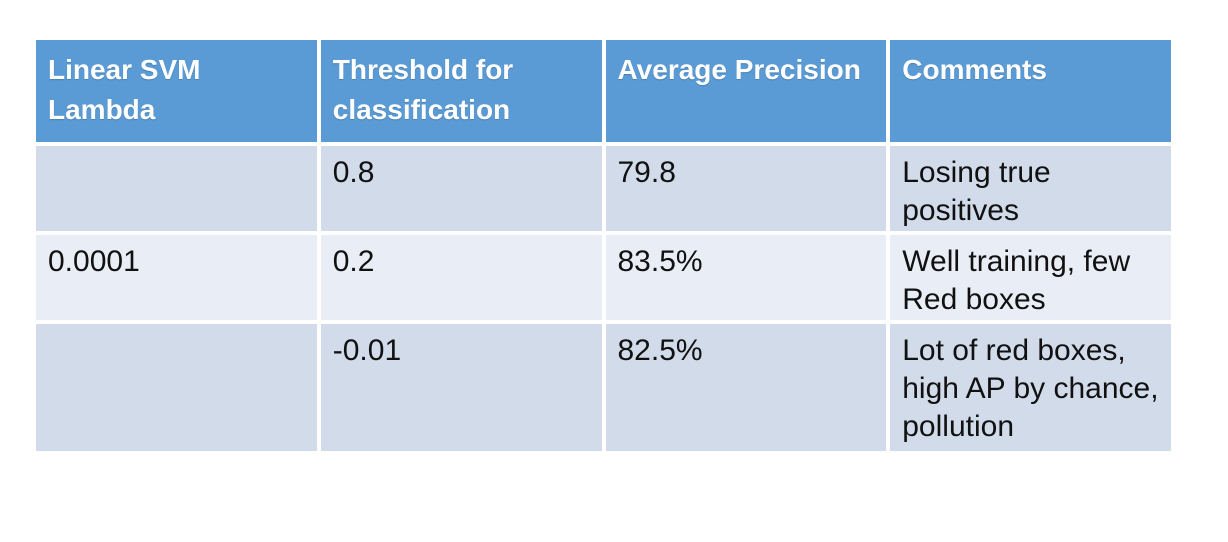 Image resolution: width=1228 pixels, height=542 pixels. What do you see at coordinates (461, 188) in the screenshot?
I see `cell-row1-threshold: 0.8` at bounding box center [461, 188].